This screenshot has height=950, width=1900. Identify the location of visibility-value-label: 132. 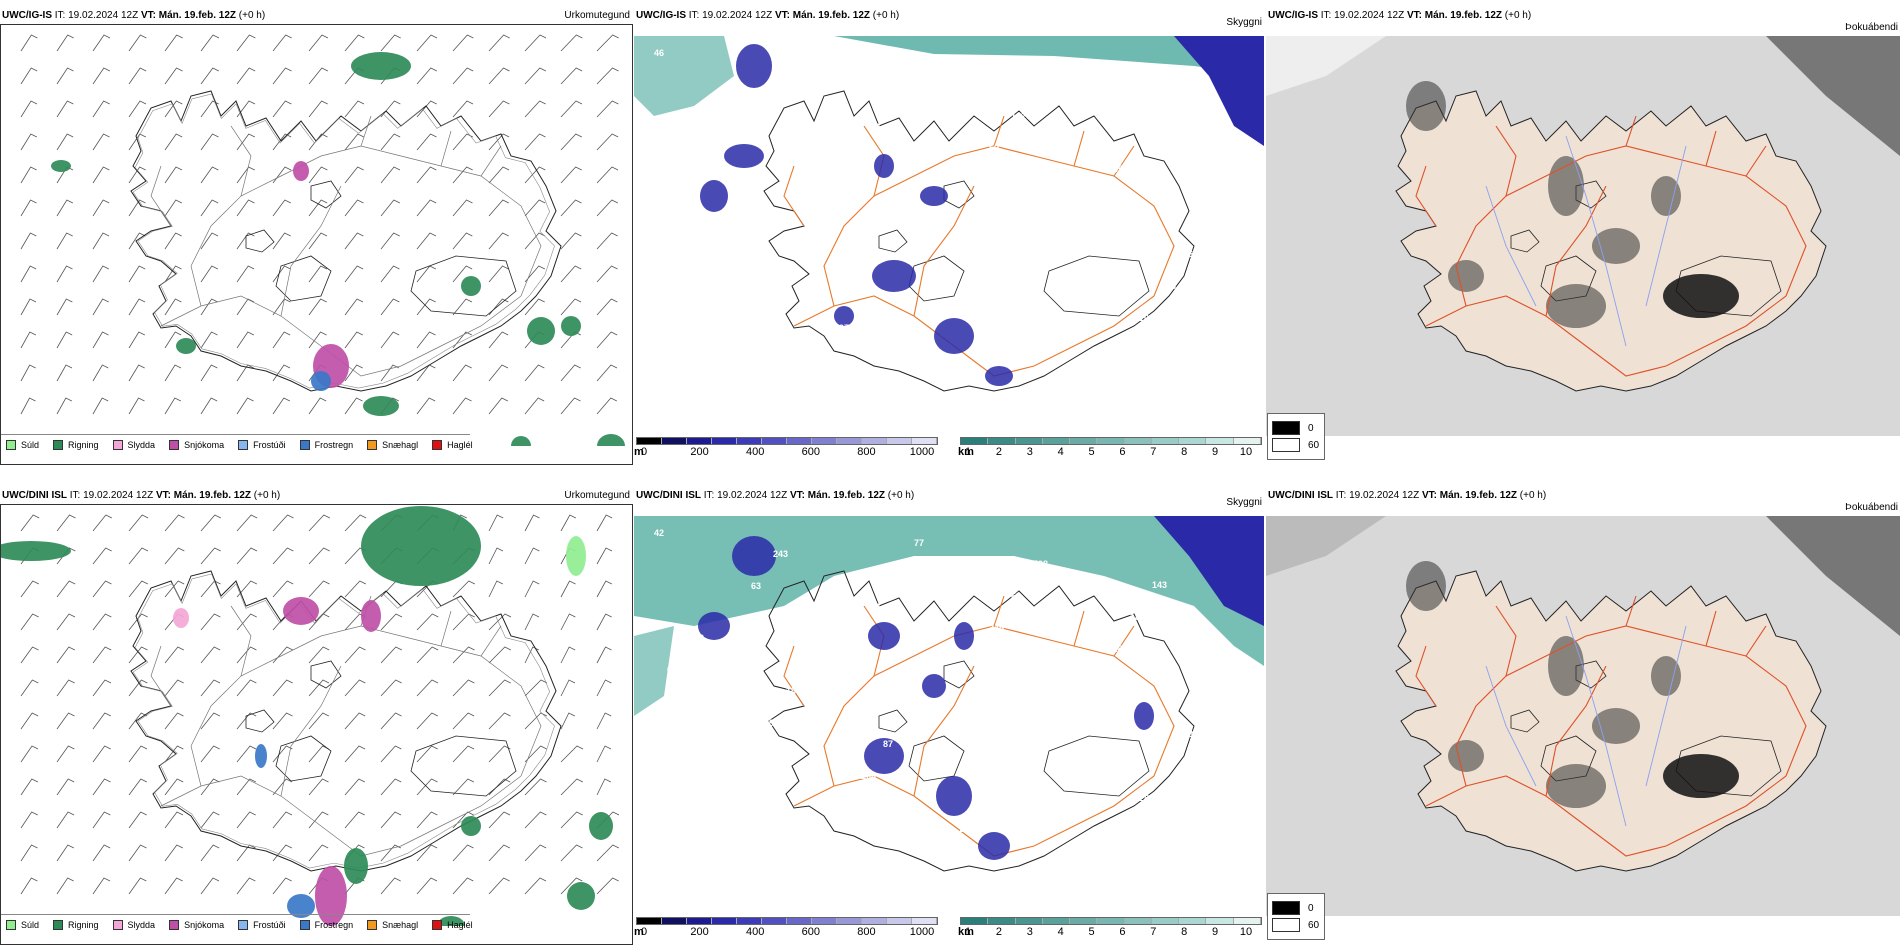
(965, 829).